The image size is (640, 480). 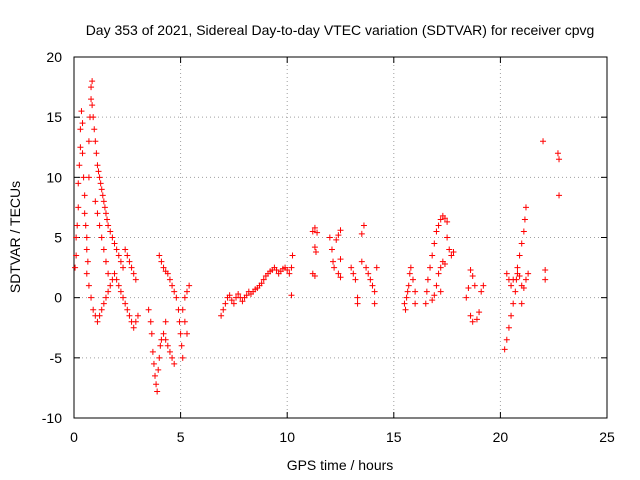 What do you see at coordinates (58, 298) in the screenshot?
I see `y-tick-label: 0` at bounding box center [58, 298].